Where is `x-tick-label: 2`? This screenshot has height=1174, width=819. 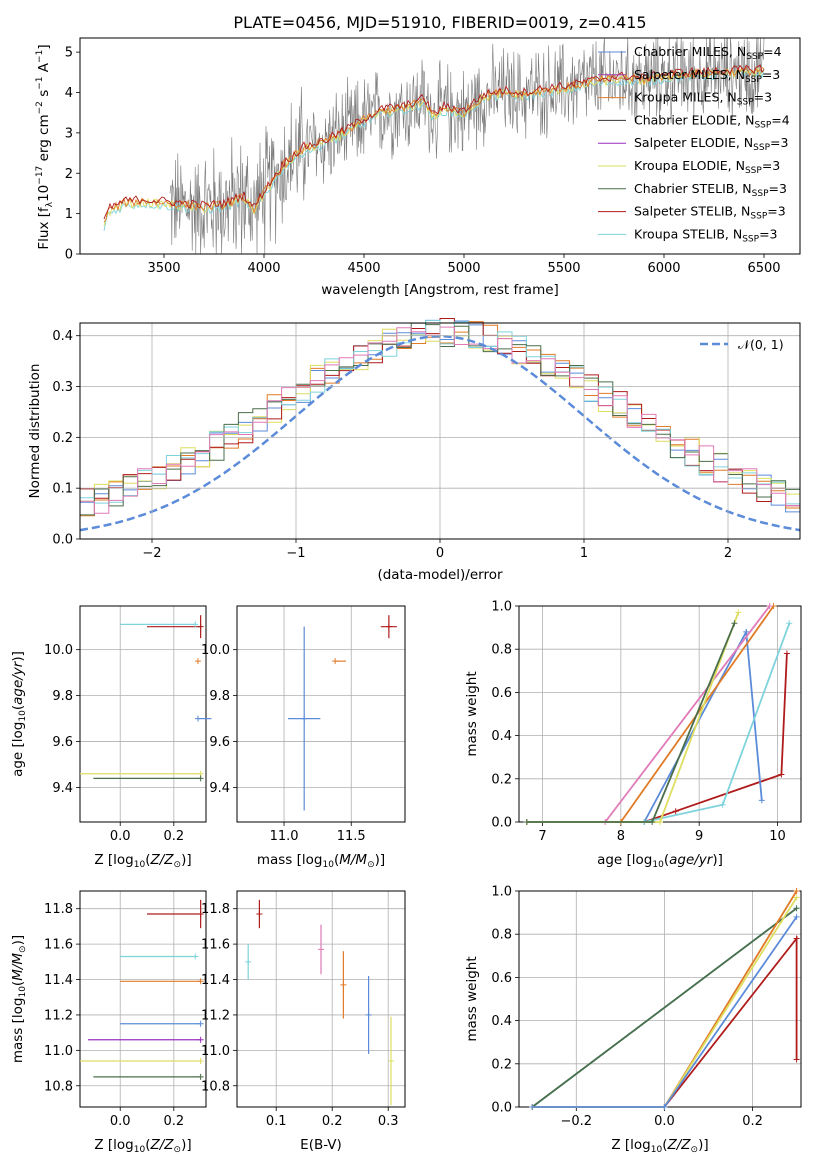 x-tick-label: 2 is located at coordinates (728, 553).